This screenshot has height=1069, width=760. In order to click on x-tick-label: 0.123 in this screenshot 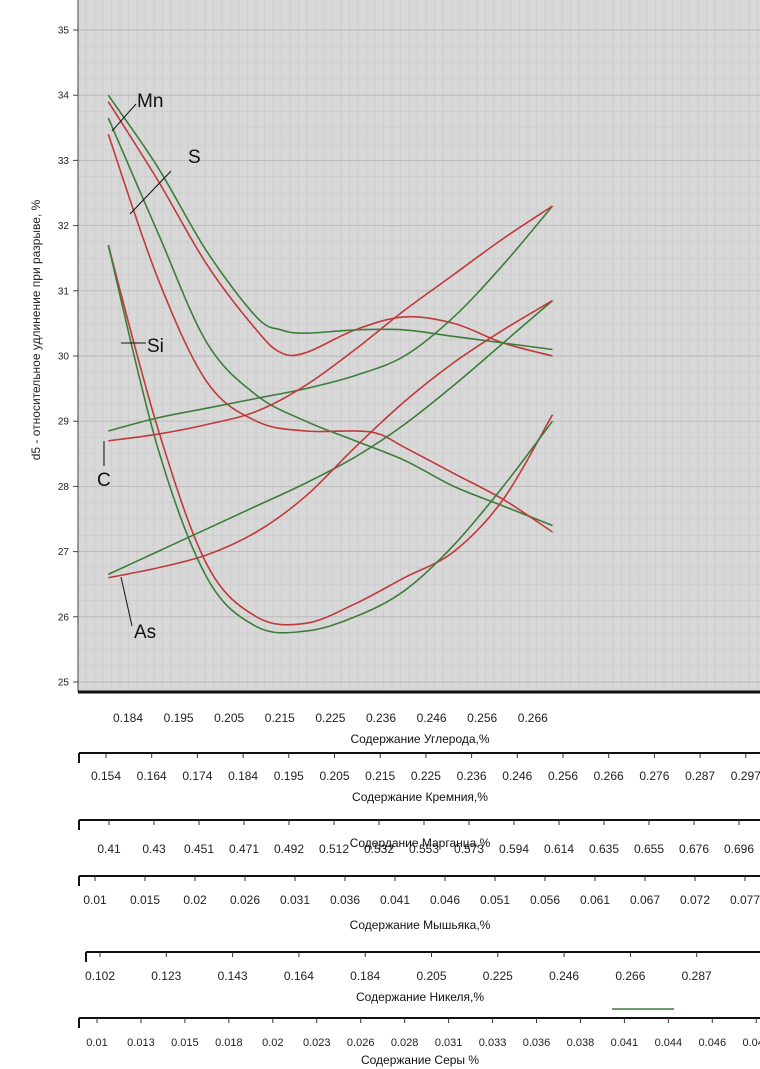, I will do `click(166, 976)`.